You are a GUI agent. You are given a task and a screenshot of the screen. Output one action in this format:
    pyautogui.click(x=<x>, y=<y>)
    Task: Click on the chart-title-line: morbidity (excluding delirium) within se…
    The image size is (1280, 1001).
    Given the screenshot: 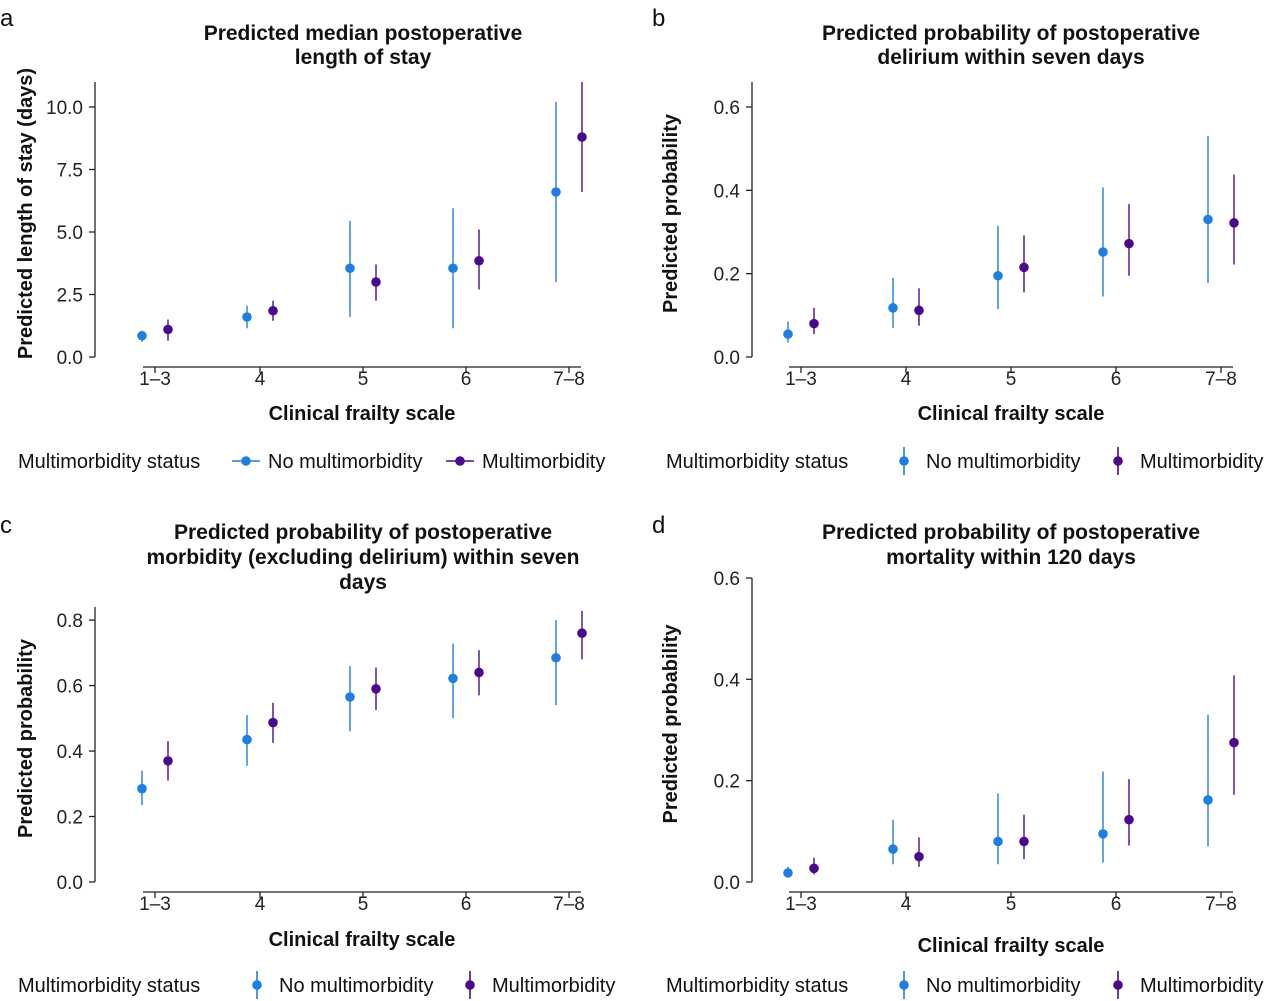 What is the action you would take?
    pyautogui.click(x=363, y=557)
    